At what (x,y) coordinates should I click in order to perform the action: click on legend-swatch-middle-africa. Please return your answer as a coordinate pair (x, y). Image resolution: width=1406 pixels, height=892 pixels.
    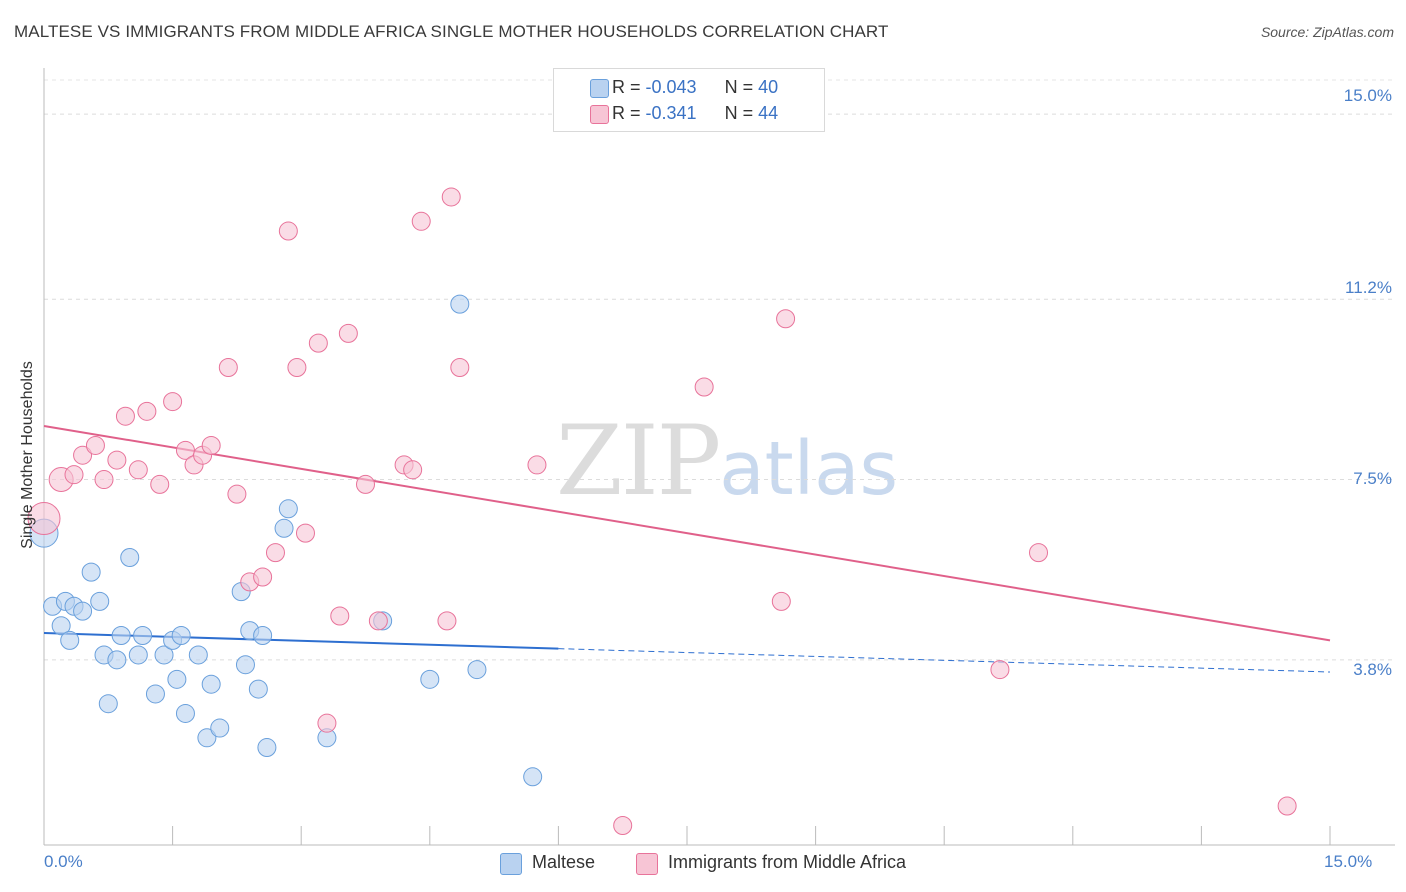
    Looking at the image, I should click on (599, 114).